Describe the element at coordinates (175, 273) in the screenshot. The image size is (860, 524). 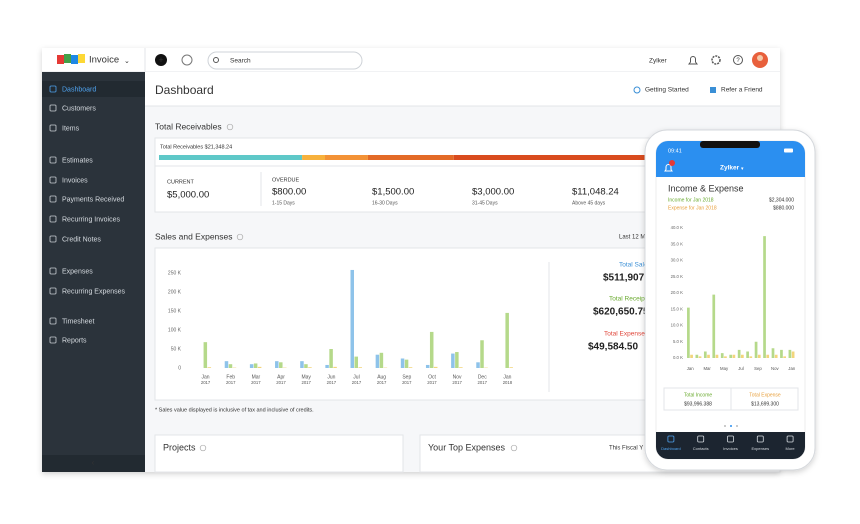
I see `y-tick-label: 250 K` at that location.